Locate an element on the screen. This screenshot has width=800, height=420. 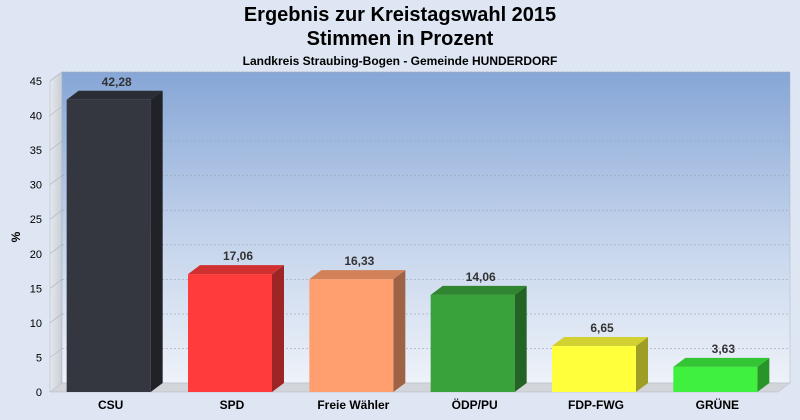
chart-title: Ergebnis zur Kreistagswahl 2015 is located at coordinates (400, 15).